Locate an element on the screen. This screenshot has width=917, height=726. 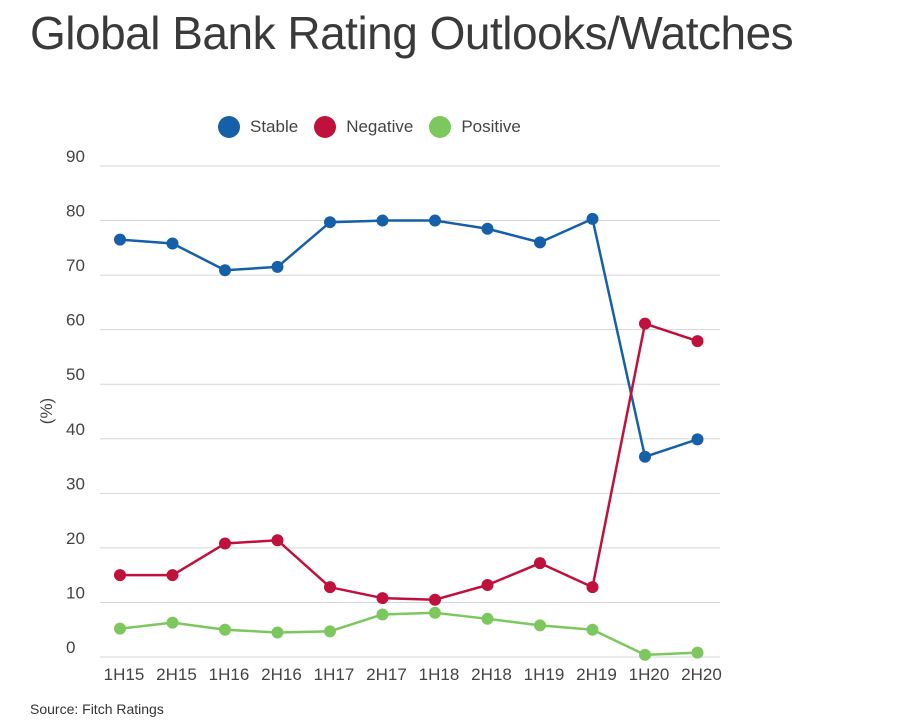
y-tick-label: 40 is located at coordinates (75, 429).